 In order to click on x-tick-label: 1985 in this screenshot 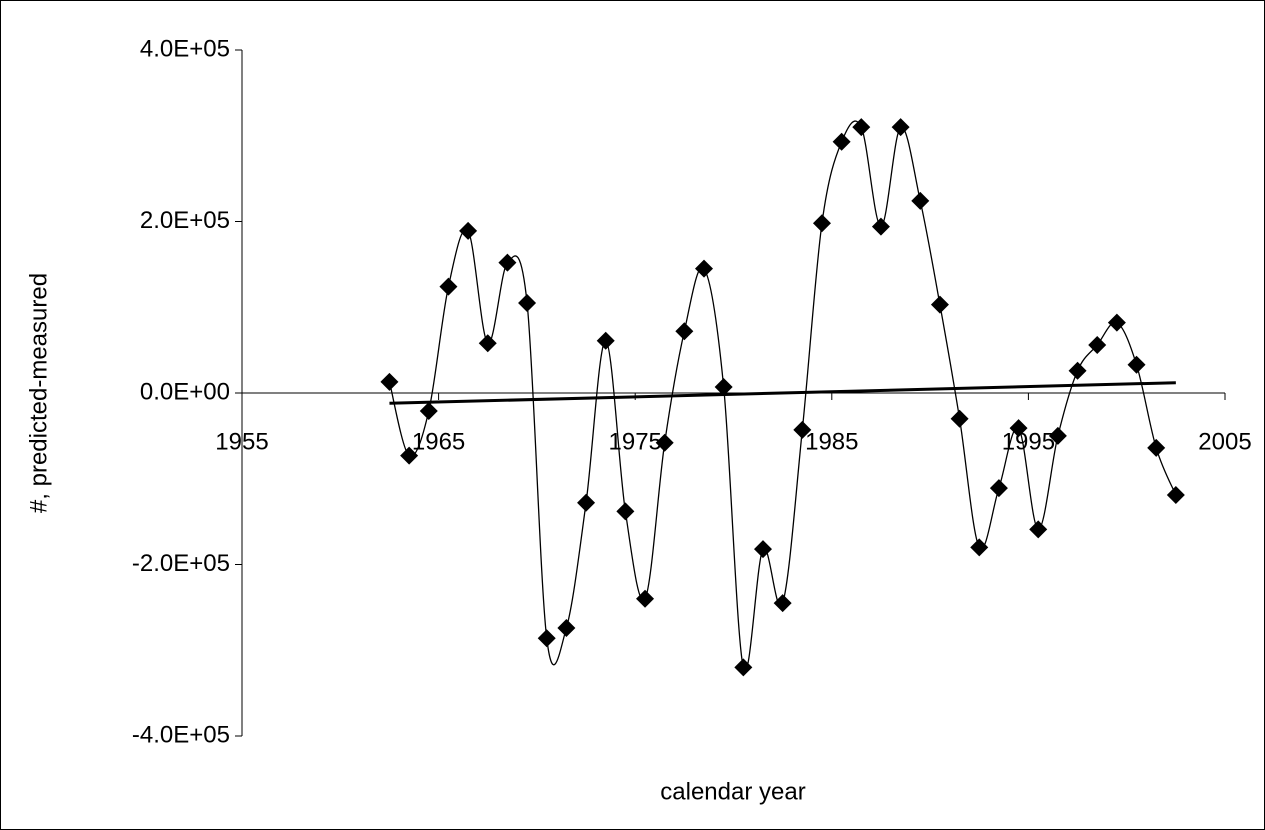, I will do `click(831, 441)`.